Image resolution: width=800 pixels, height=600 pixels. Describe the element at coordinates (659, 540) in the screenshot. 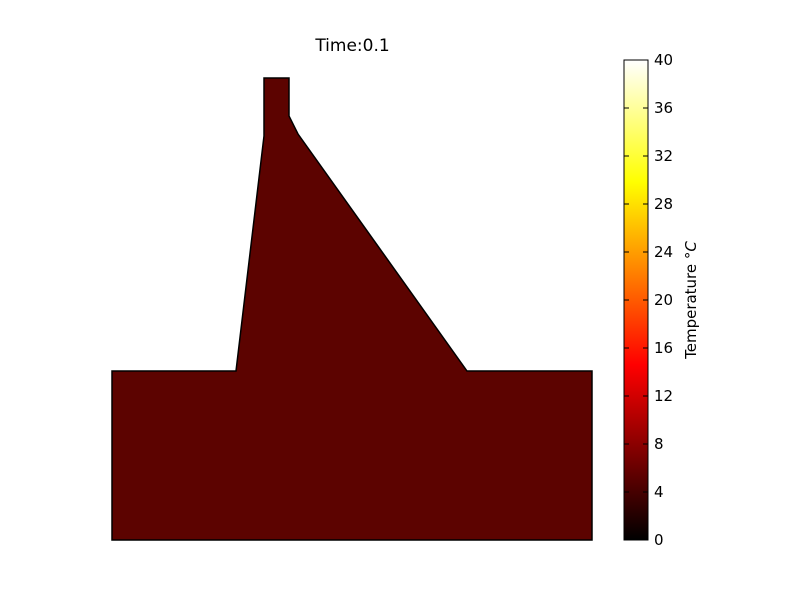

I see `colorbar-tick-label: 0` at that location.